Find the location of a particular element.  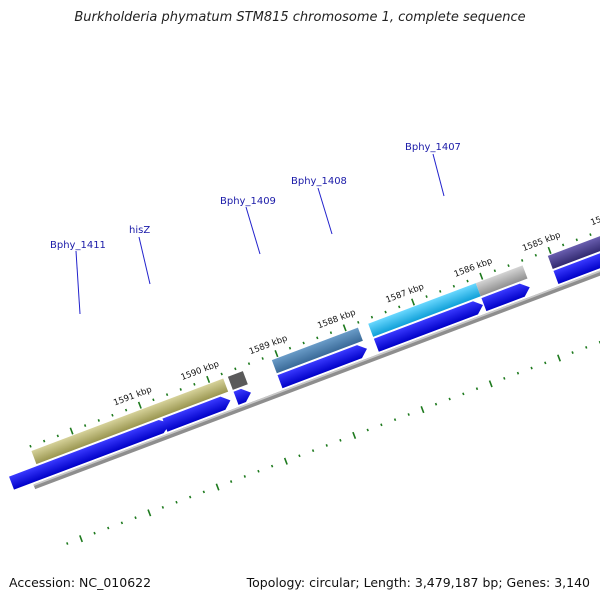

gene-label-hisz: hisZ is located at coordinates (140, 255).